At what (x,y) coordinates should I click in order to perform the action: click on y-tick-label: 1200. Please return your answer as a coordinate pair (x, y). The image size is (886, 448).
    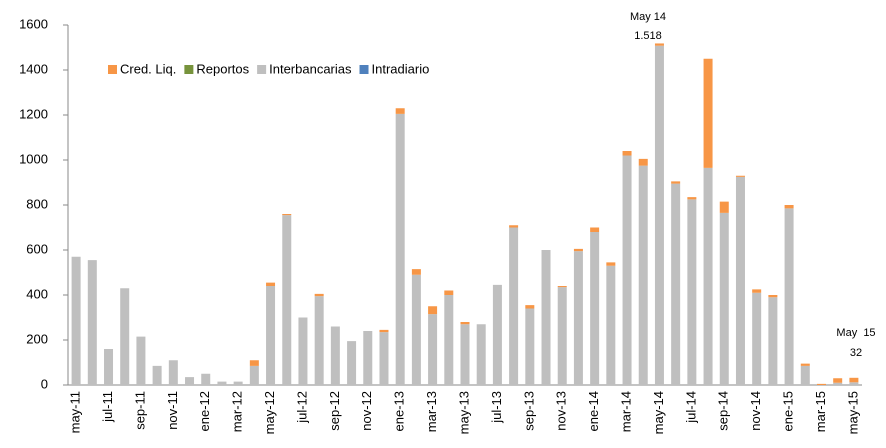
    Looking at the image, I should click on (33, 113).